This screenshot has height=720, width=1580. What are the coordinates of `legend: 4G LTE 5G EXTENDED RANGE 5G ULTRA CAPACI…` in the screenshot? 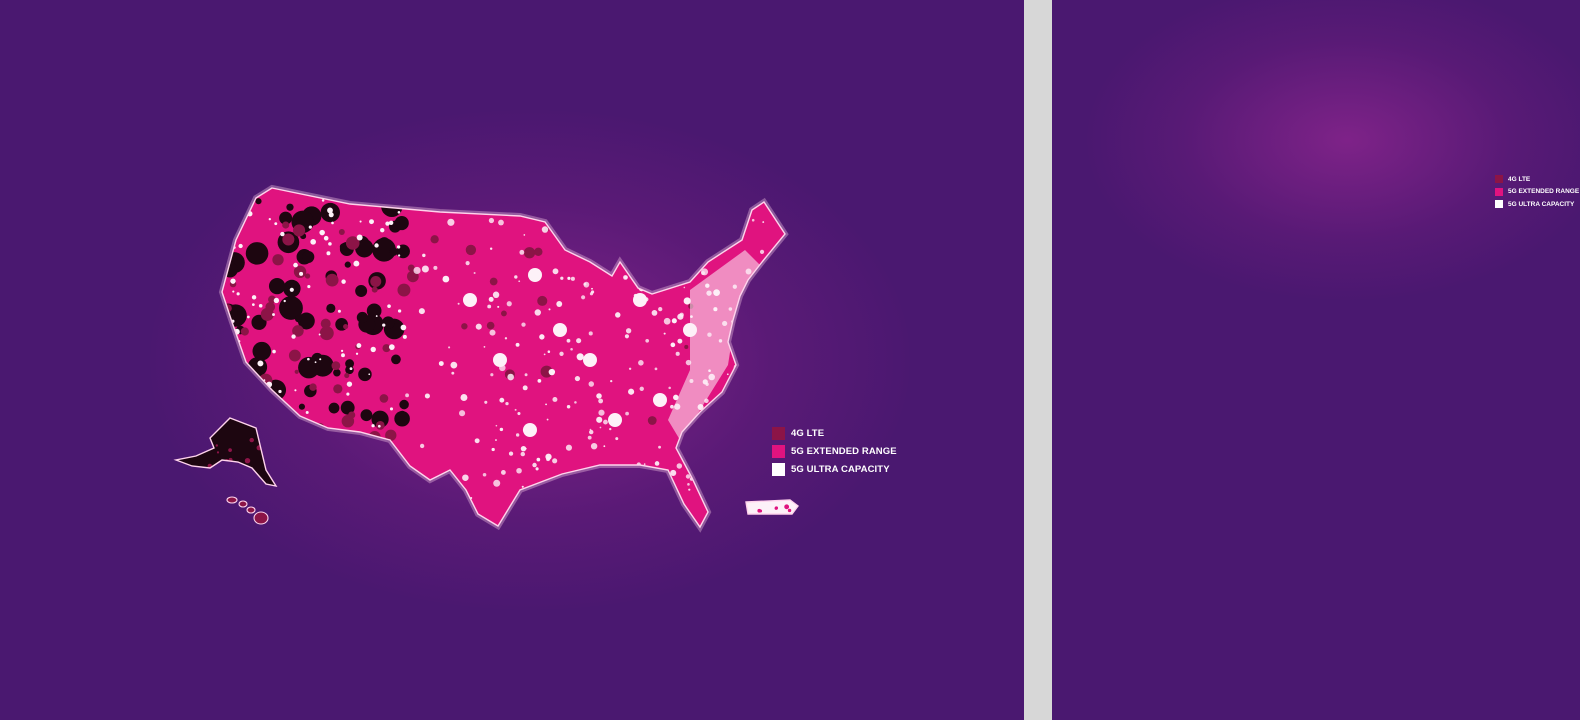 It's located at (1537, 192).